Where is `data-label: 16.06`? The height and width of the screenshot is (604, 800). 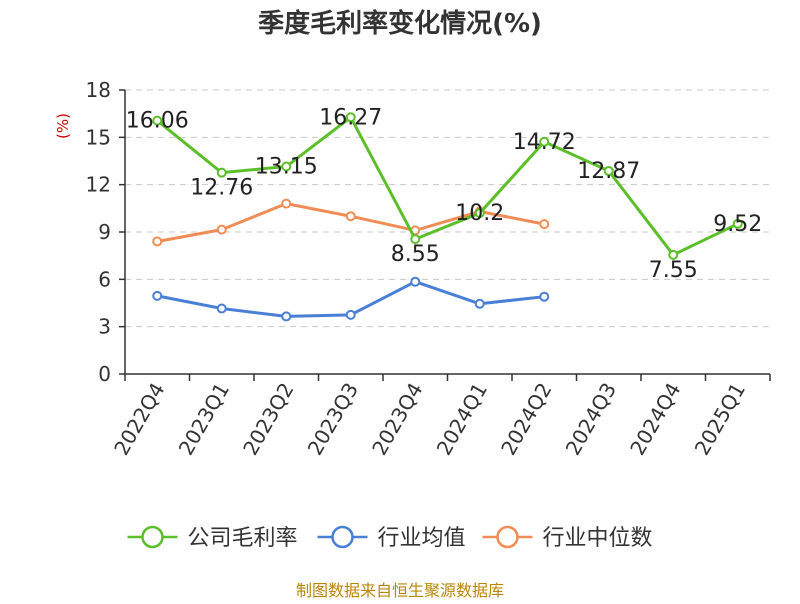
data-label: 16.06 is located at coordinates (157, 121).